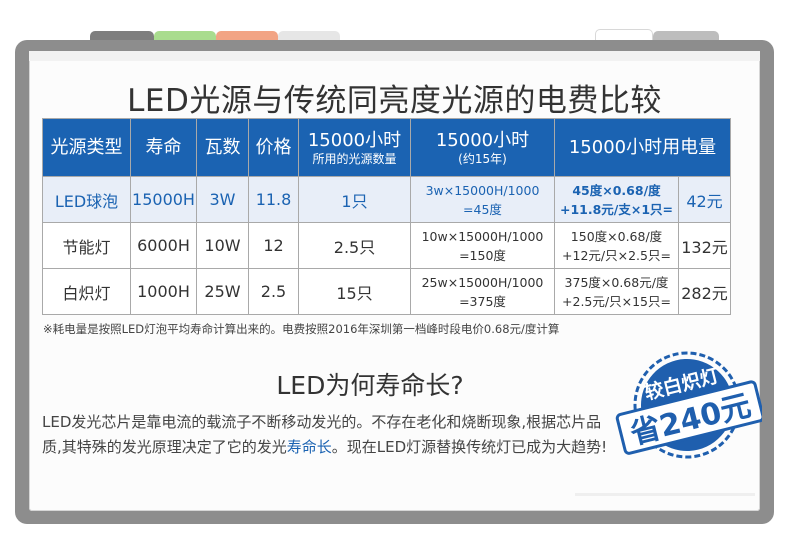  What do you see at coordinates (616, 291) in the screenshot?
I see `cell-usage: 375度×0.68元/度 +2.5元/只×15只=` at bounding box center [616, 291].